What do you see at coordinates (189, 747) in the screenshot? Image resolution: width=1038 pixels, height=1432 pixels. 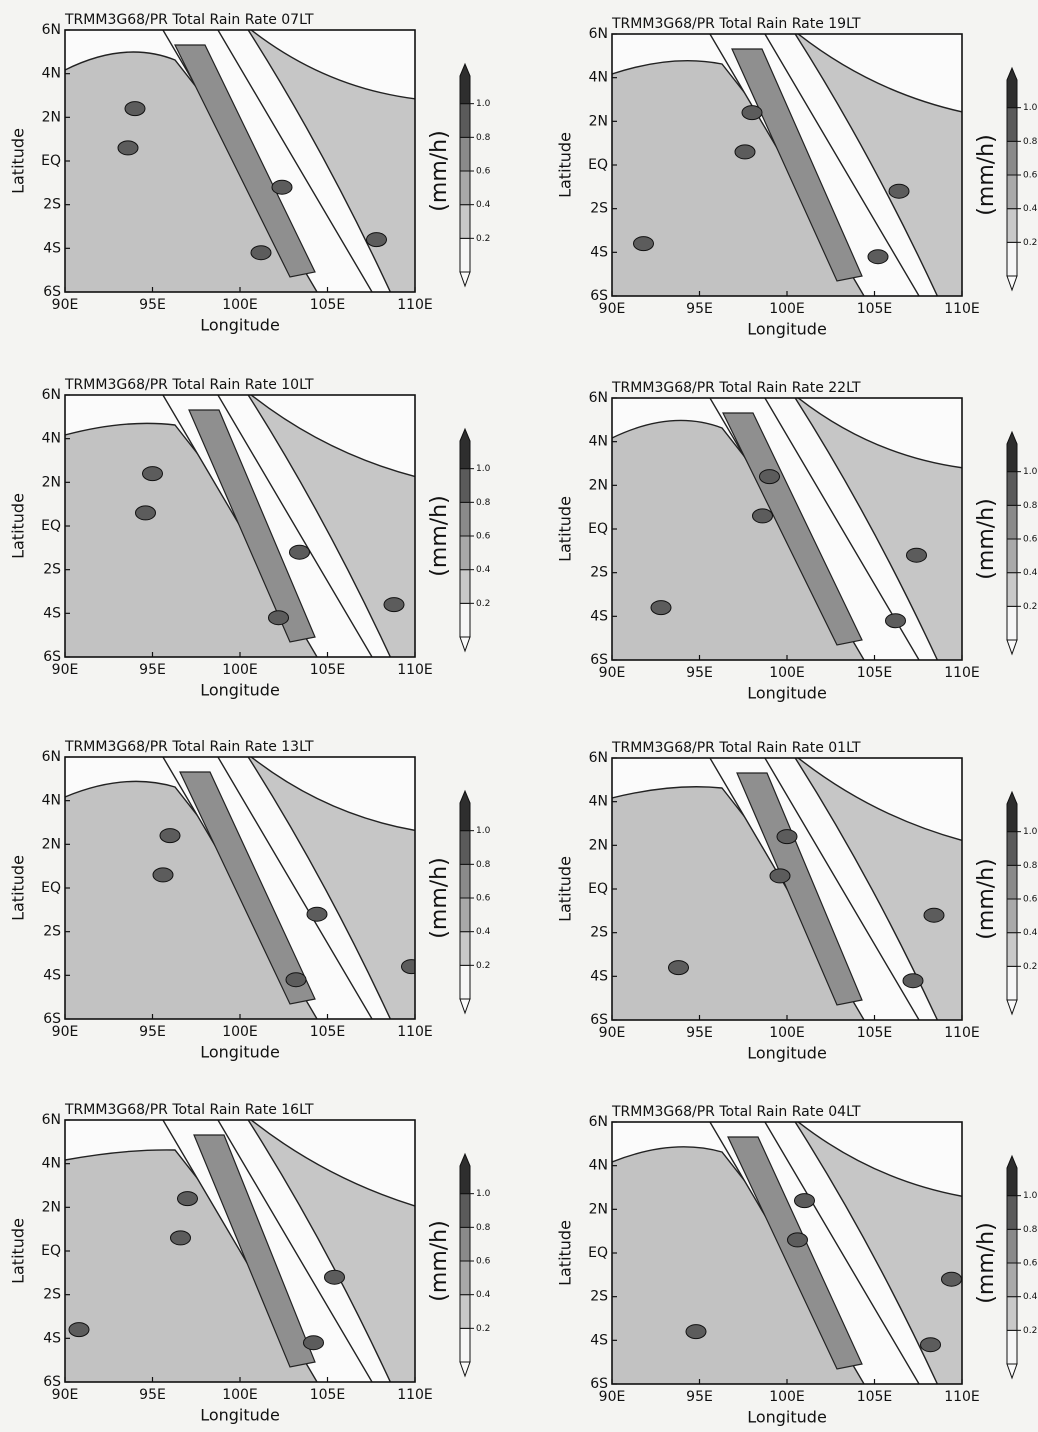 I see `panel-title: TRMM3G68/PR Total Rain Rate 13LT` at bounding box center [189, 747].